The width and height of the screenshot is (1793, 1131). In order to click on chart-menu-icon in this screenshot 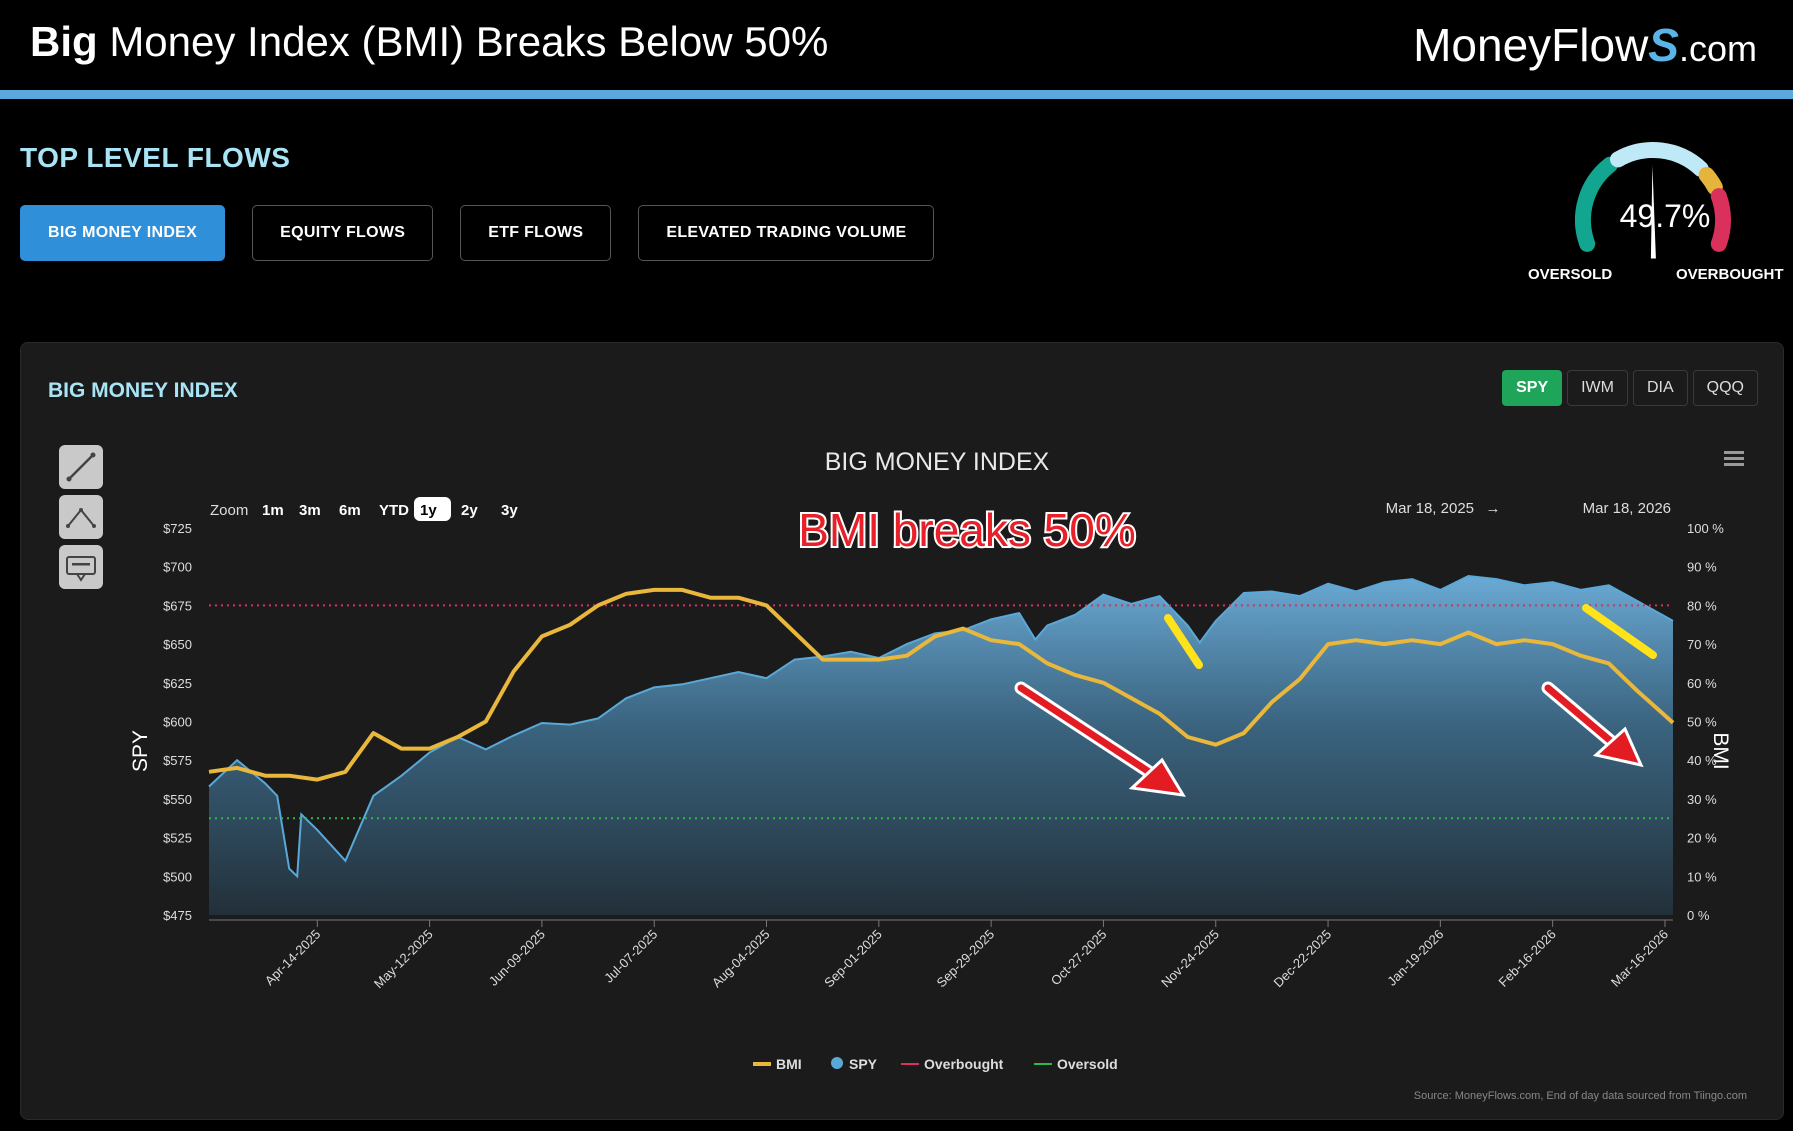, I will do `click(1734, 458)`.